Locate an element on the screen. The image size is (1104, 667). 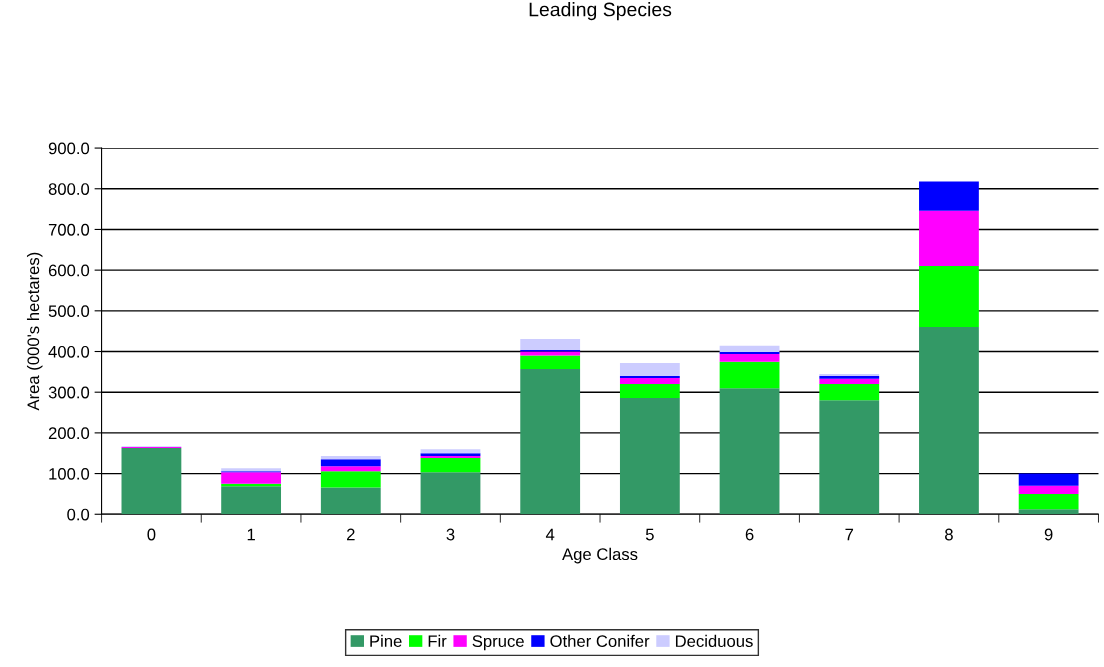
y-tick-label: 200.0 is located at coordinates (69, 433).